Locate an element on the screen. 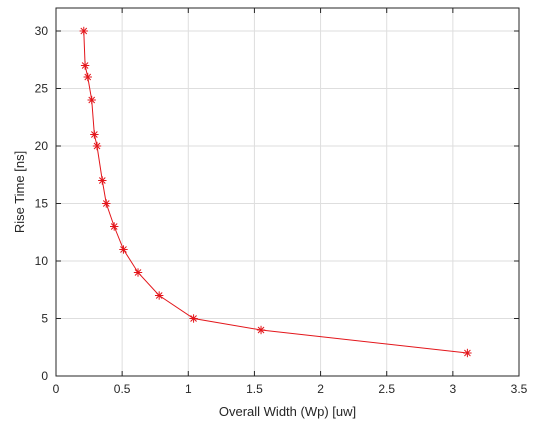 The height and width of the screenshot is (427, 538). x-tick-label: 1 is located at coordinates (188, 389).